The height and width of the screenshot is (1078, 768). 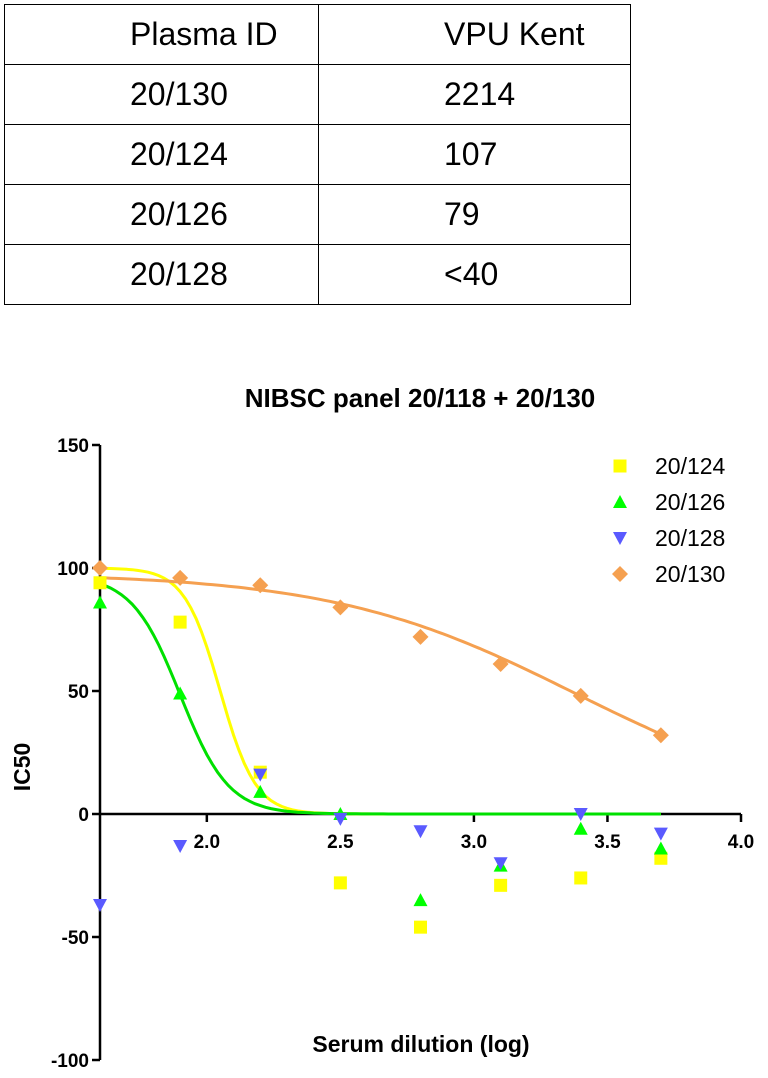 What do you see at coordinates (690, 502) in the screenshot?
I see `legend-label: 20/126` at bounding box center [690, 502].